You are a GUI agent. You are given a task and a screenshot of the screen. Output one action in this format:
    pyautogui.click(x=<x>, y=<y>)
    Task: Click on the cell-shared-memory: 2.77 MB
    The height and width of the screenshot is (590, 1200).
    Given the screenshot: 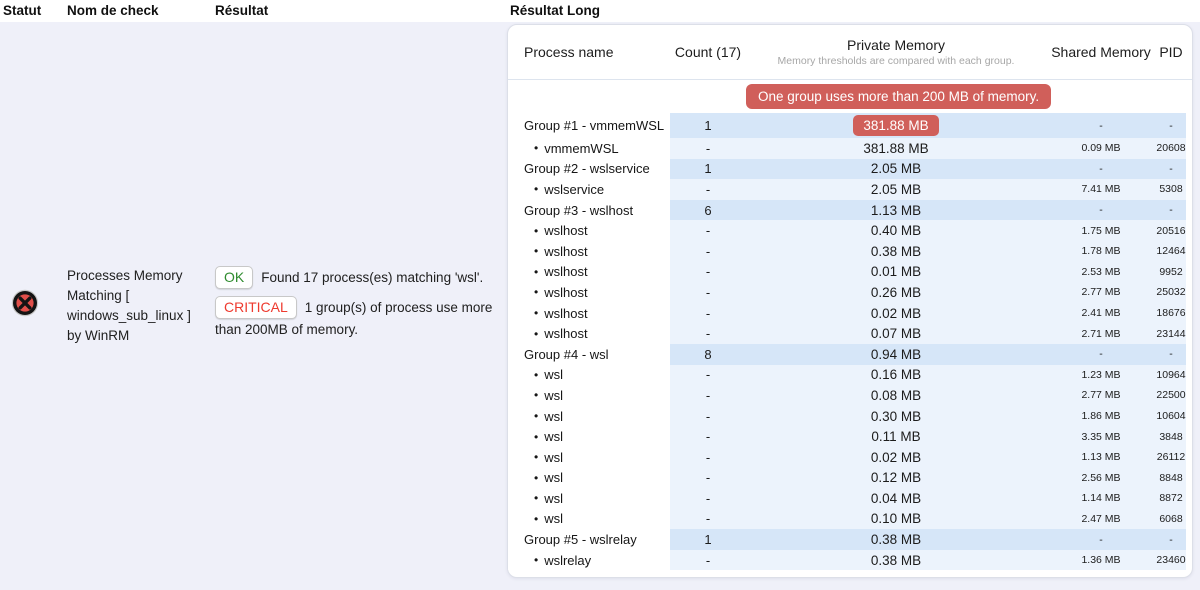 What is the action you would take?
    pyautogui.click(x=1101, y=395)
    